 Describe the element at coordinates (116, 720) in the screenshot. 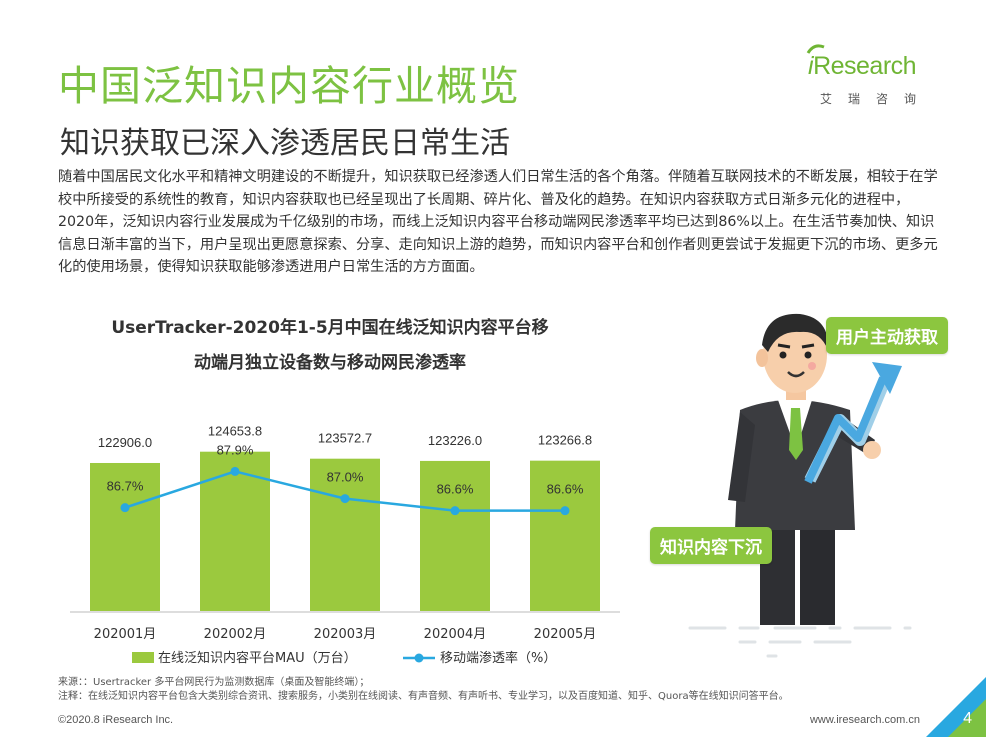

I see `copyright: ©2020.8 iResearch Inc.` at that location.